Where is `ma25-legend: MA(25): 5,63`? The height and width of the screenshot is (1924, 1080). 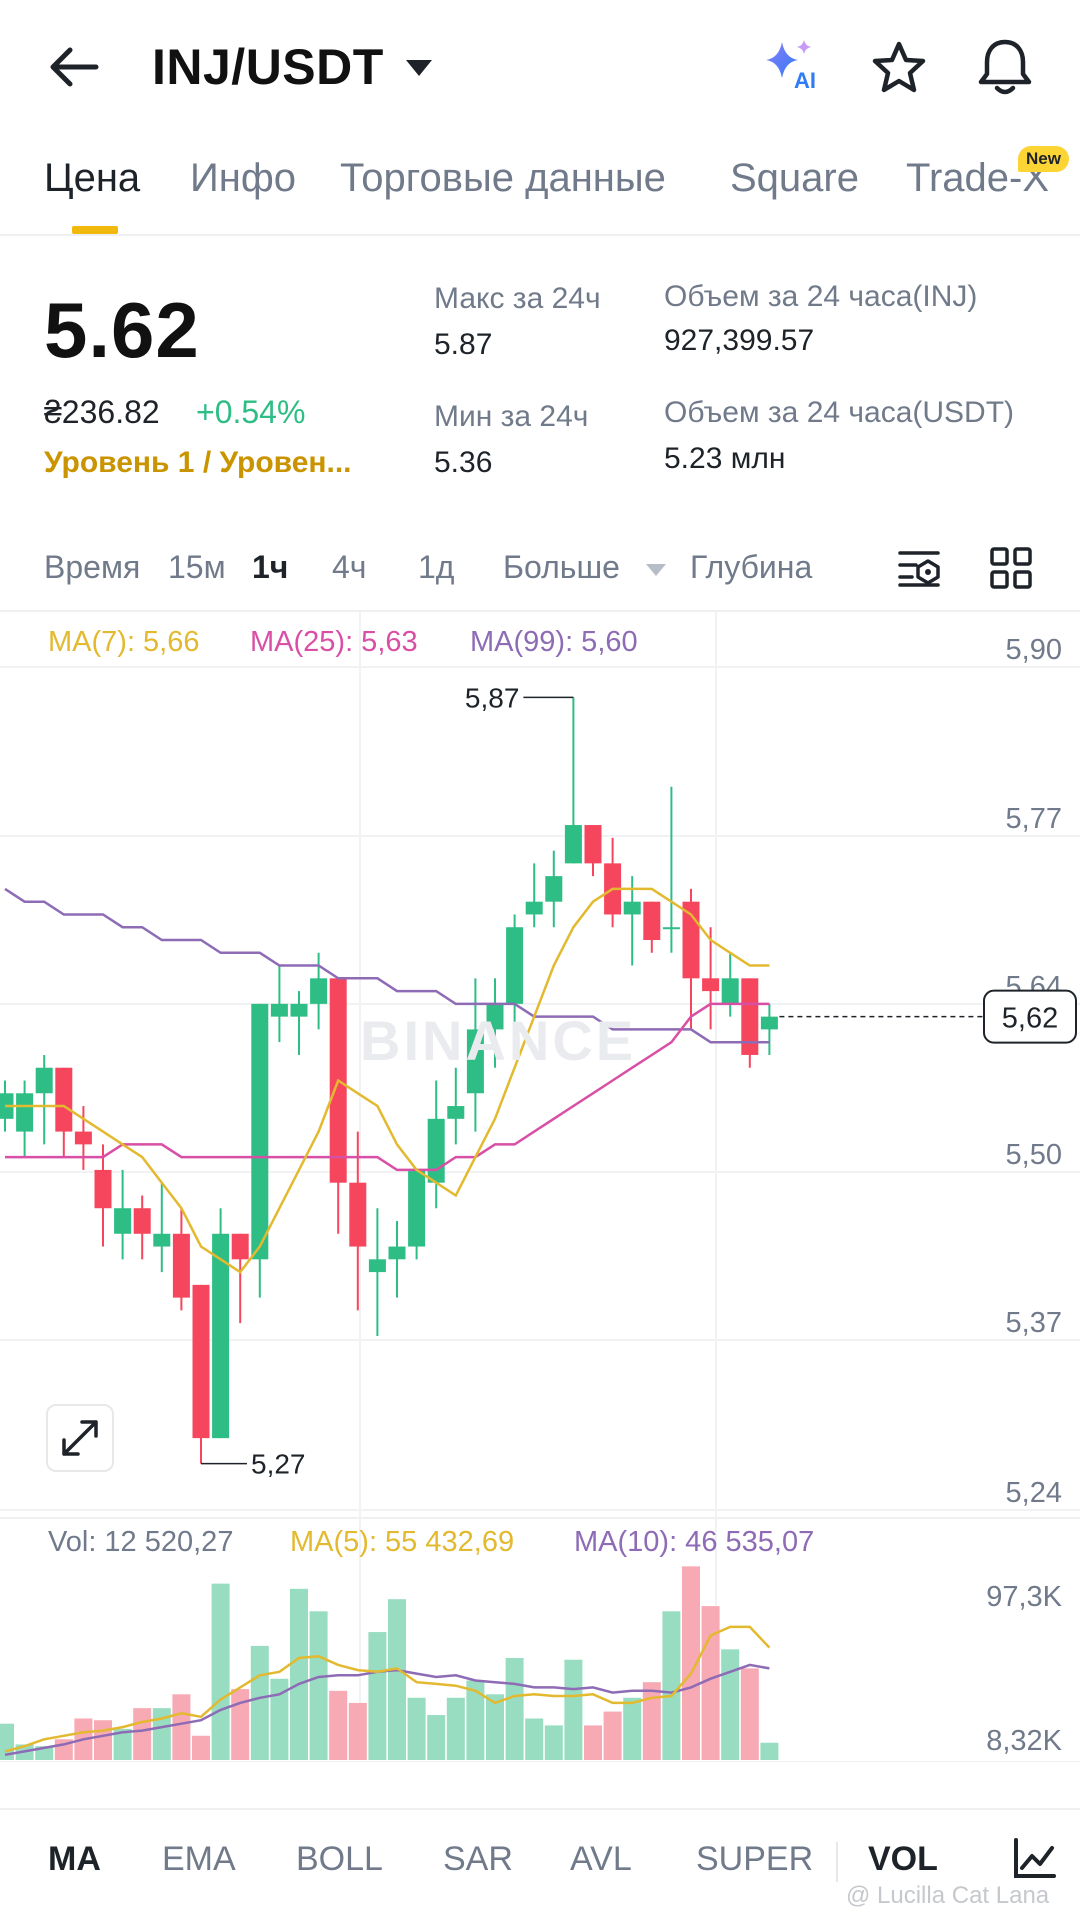
ma25-legend: MA(25): 5,63 is located at coordinates (334, 642).